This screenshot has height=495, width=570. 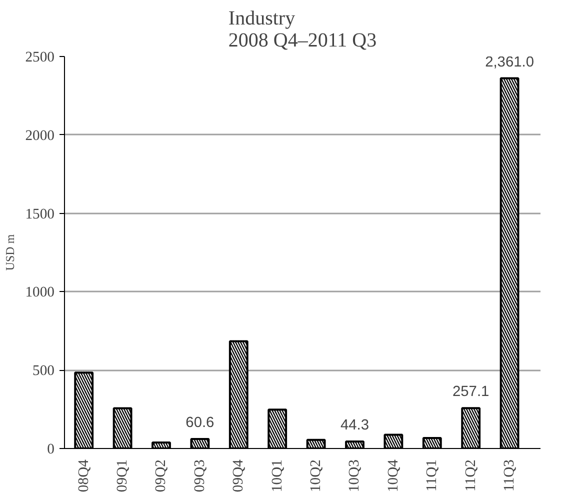 I want to click on x-tick-label: 10Q3, so click(x=354, y=475).